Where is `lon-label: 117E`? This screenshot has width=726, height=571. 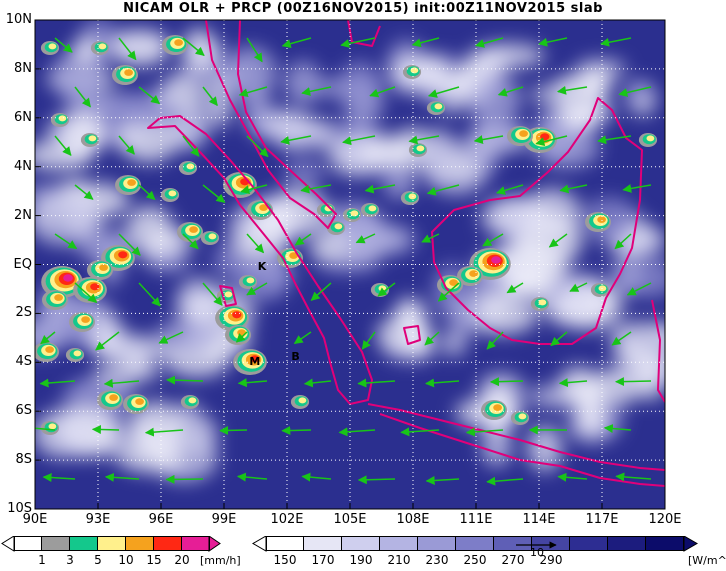 lon-label: 117E is located at coordinates (602, 519).